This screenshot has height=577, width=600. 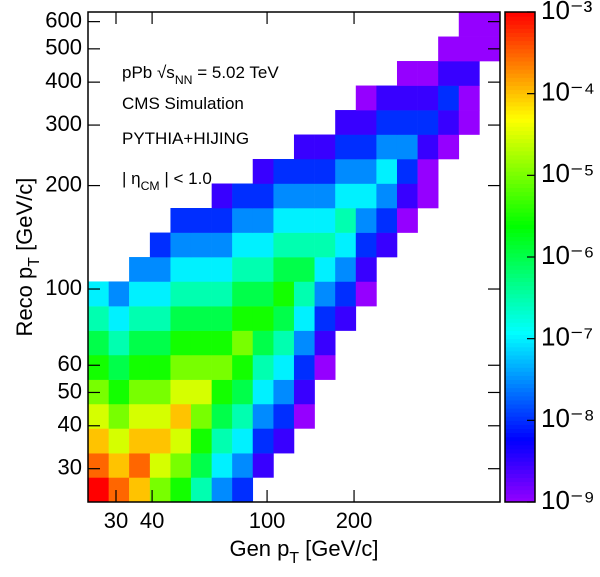 I want to click on x-tick-label: 40, so click(x=152, y=520).